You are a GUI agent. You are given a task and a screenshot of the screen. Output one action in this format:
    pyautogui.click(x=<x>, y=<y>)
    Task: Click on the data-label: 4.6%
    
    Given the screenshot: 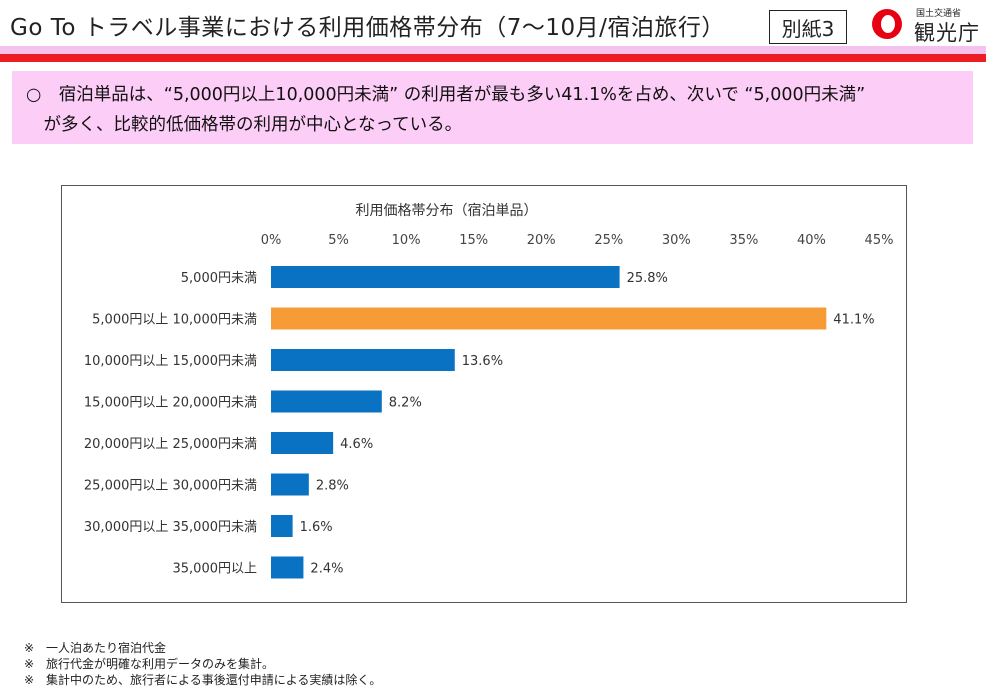 What is the action you would take?
    pyautogui.click(x=356, y=444)
    